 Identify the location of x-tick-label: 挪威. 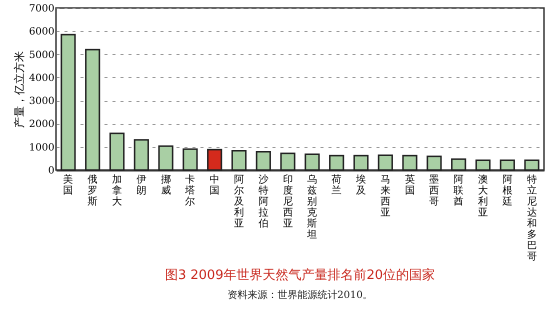
(165, 185).